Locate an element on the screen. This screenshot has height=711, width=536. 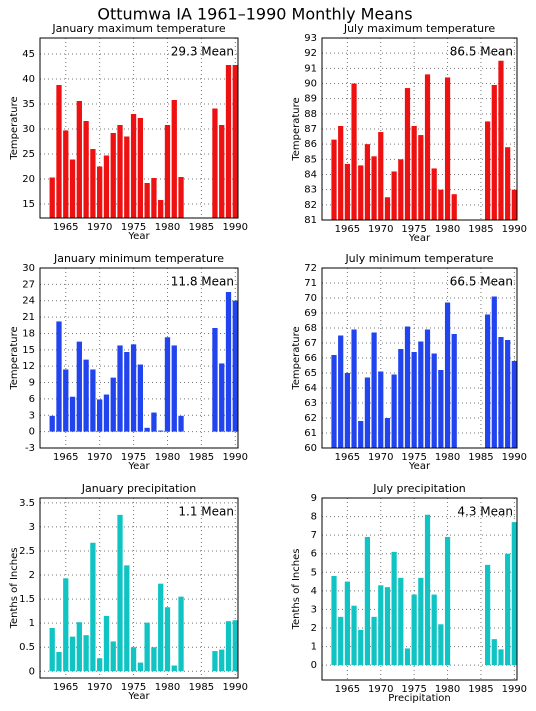
y-tick-label: 18 is located at coordinates (28, 333).